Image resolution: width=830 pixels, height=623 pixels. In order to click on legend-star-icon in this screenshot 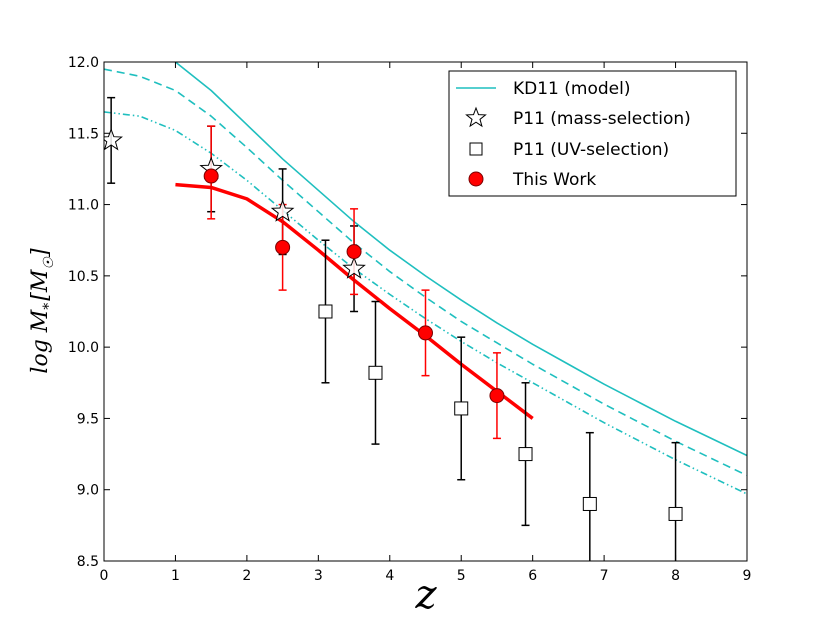, I will do `click(476, 117)`.